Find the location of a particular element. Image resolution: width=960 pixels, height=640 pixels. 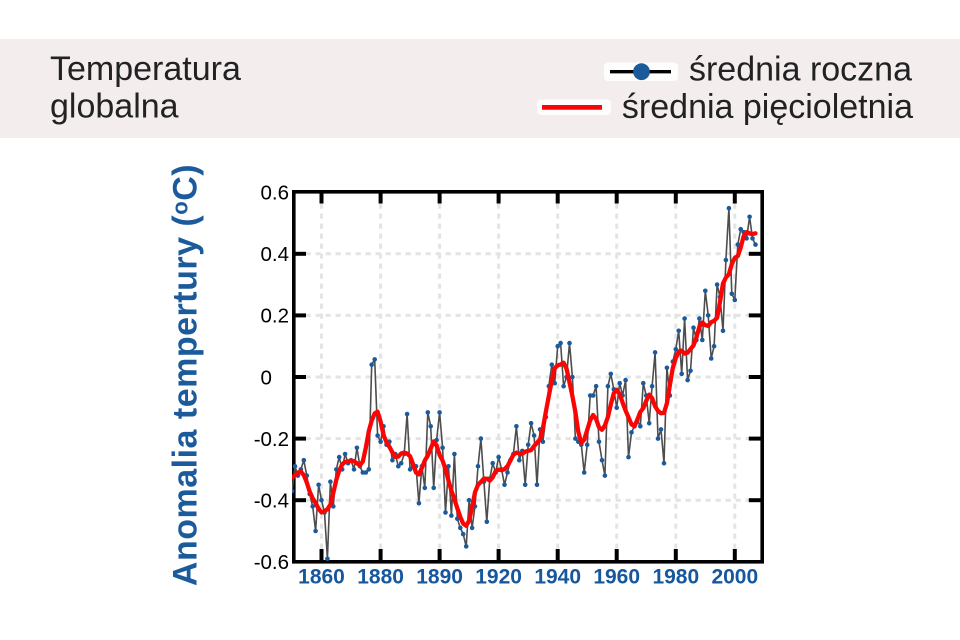

svg-text: -0.6 is located at coordinates (271, 562).